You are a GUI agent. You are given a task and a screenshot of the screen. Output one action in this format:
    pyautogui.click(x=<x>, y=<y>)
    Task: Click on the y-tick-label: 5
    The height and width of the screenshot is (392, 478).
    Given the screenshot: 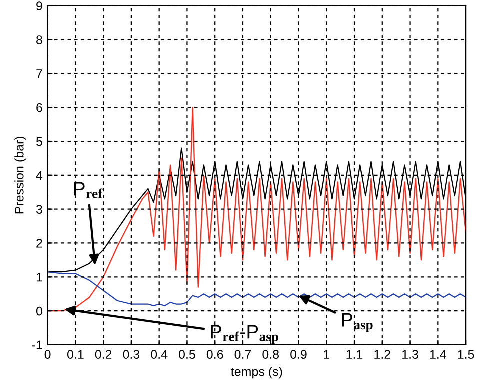 What is the action you would take?
    pyautogui.click(x=39, y=141)
    